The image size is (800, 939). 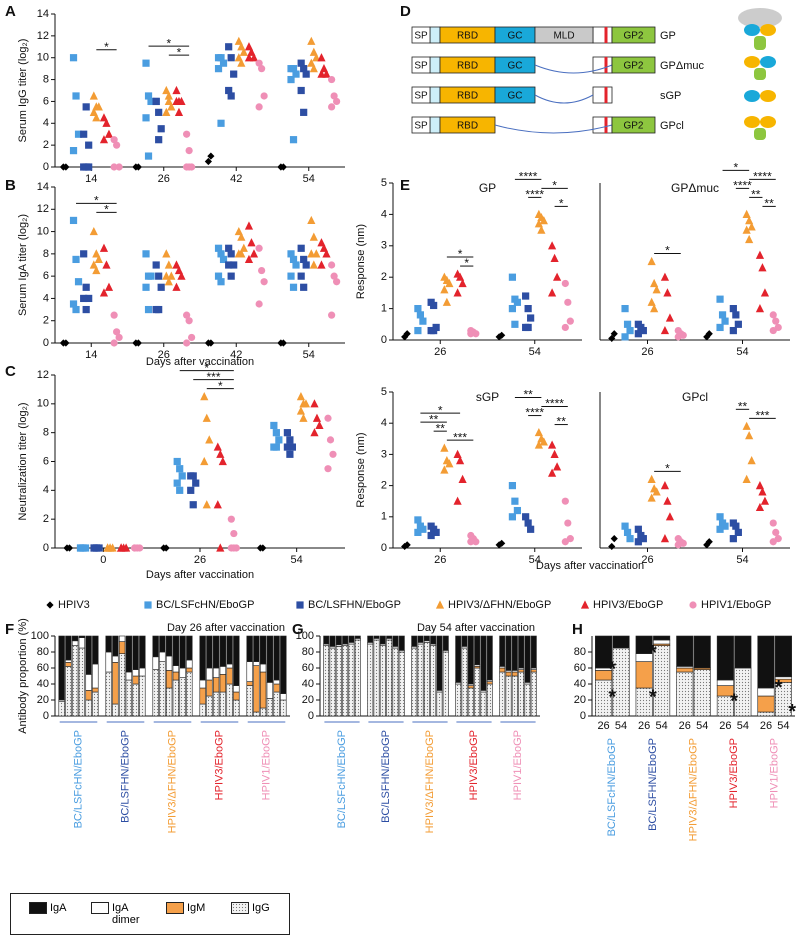 I want to click on y-tick-label: 60, so click(x=580, y=668).